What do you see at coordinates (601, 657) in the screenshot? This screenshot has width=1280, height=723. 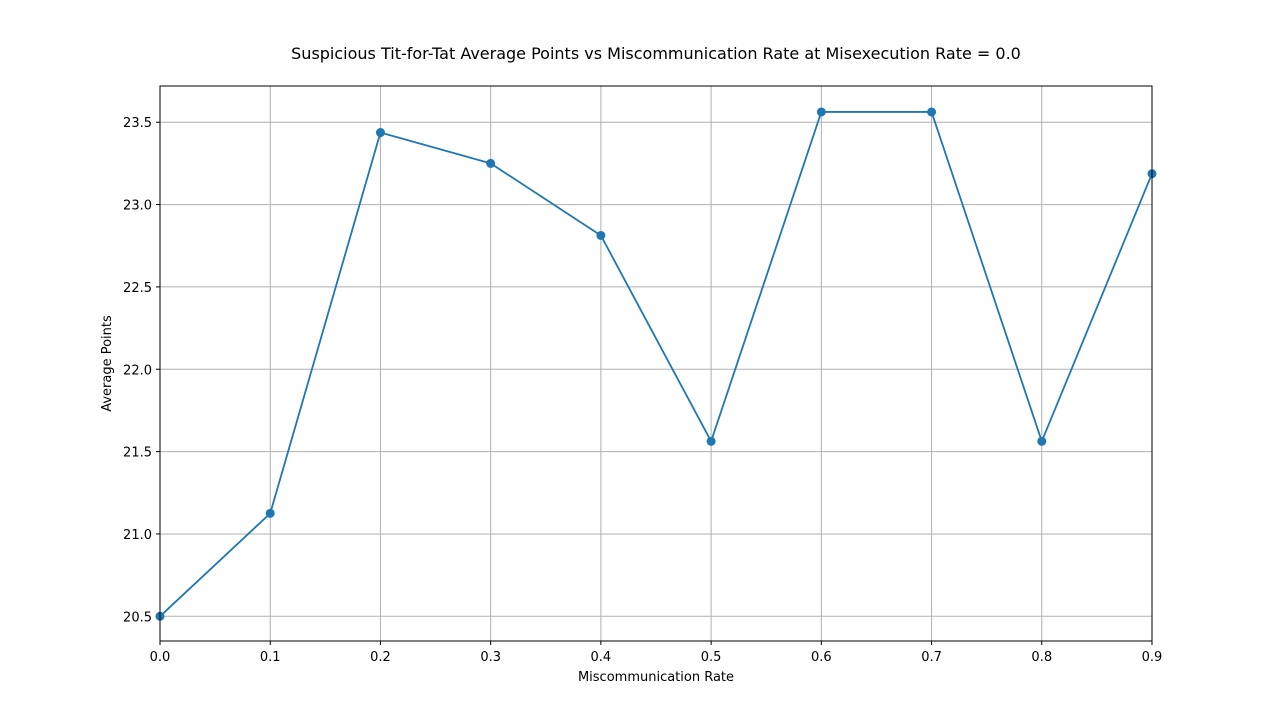 I see `x-tick-label: 0.4` at bounding box center [601, 657].